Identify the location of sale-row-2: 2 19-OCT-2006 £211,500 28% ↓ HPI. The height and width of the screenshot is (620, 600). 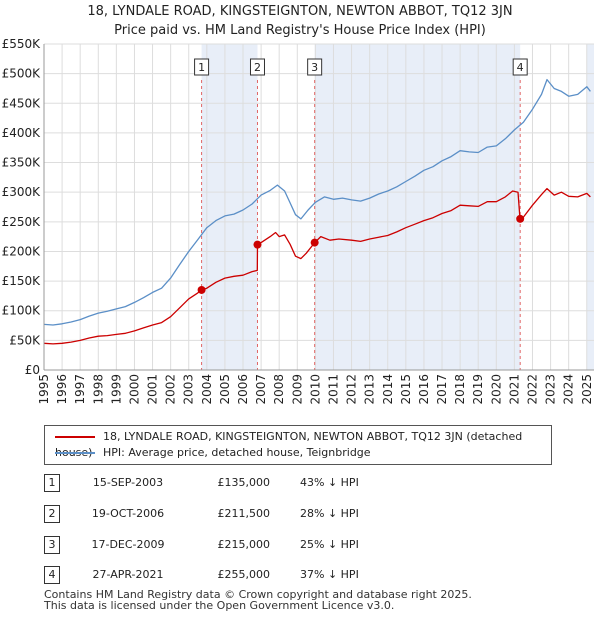
(244, 514).